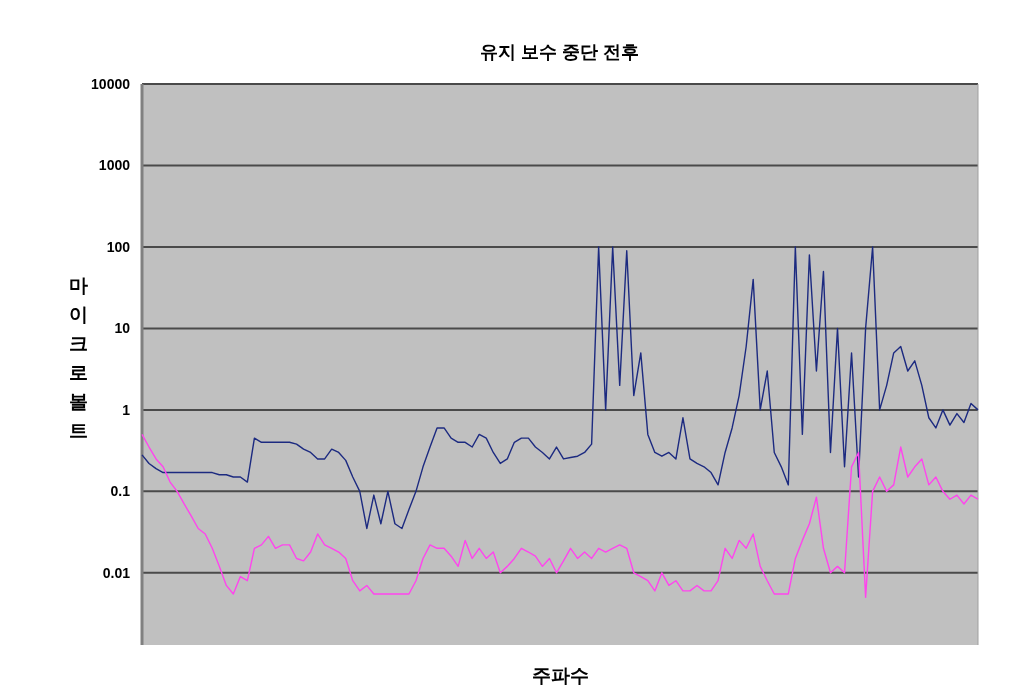 The height and width of the screenshot is (697, 1009). Describe the element at coordinates (78, 358) in the screenshot. I see `y-axis-title: 마이크로볼트` at that location.